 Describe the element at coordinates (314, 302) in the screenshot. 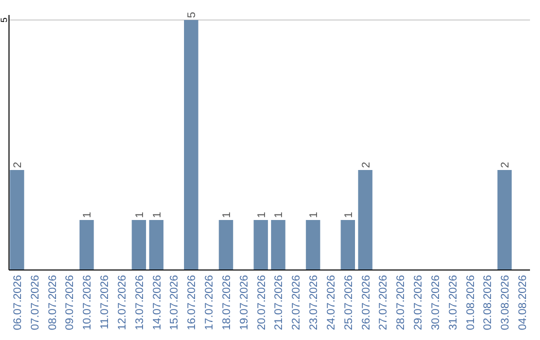

I see `x-tick-label: 23.07.2026` at that location.